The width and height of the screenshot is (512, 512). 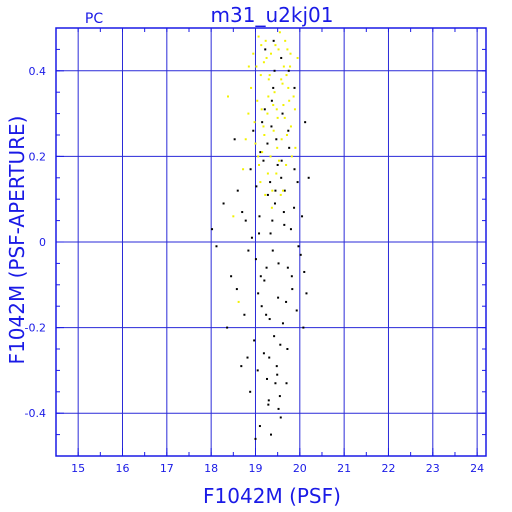 I want to click on corner-label: PC, so click(x=94, y=19).